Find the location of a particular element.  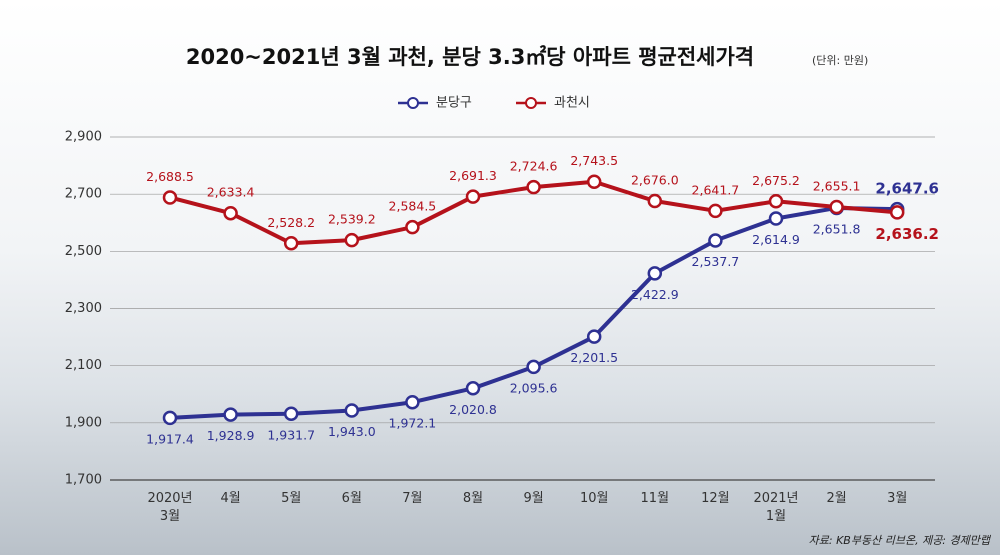

data-label: 2,651.8 is located at coordinates (837, 228).